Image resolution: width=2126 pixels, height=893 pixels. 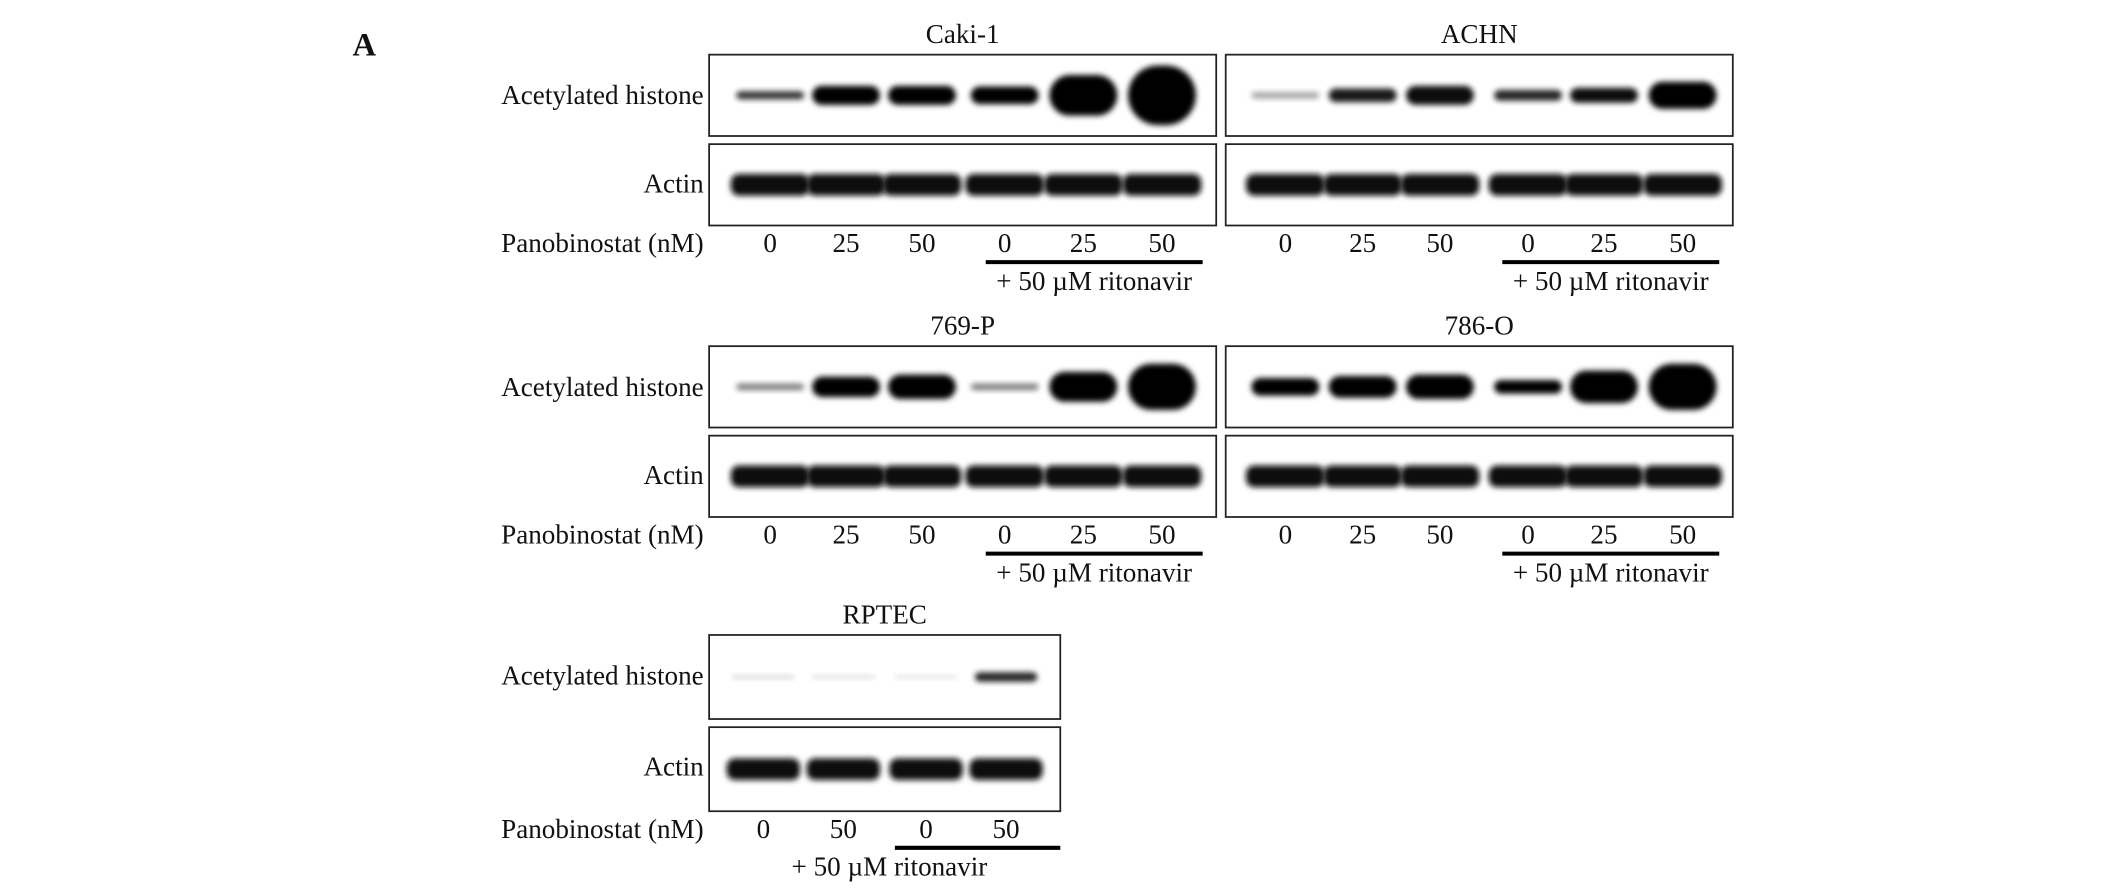 What do you see at coordinates (1479, 326) in the screenshot?
I see `blot-title: 786-O` at bounding box center [1479, 326].